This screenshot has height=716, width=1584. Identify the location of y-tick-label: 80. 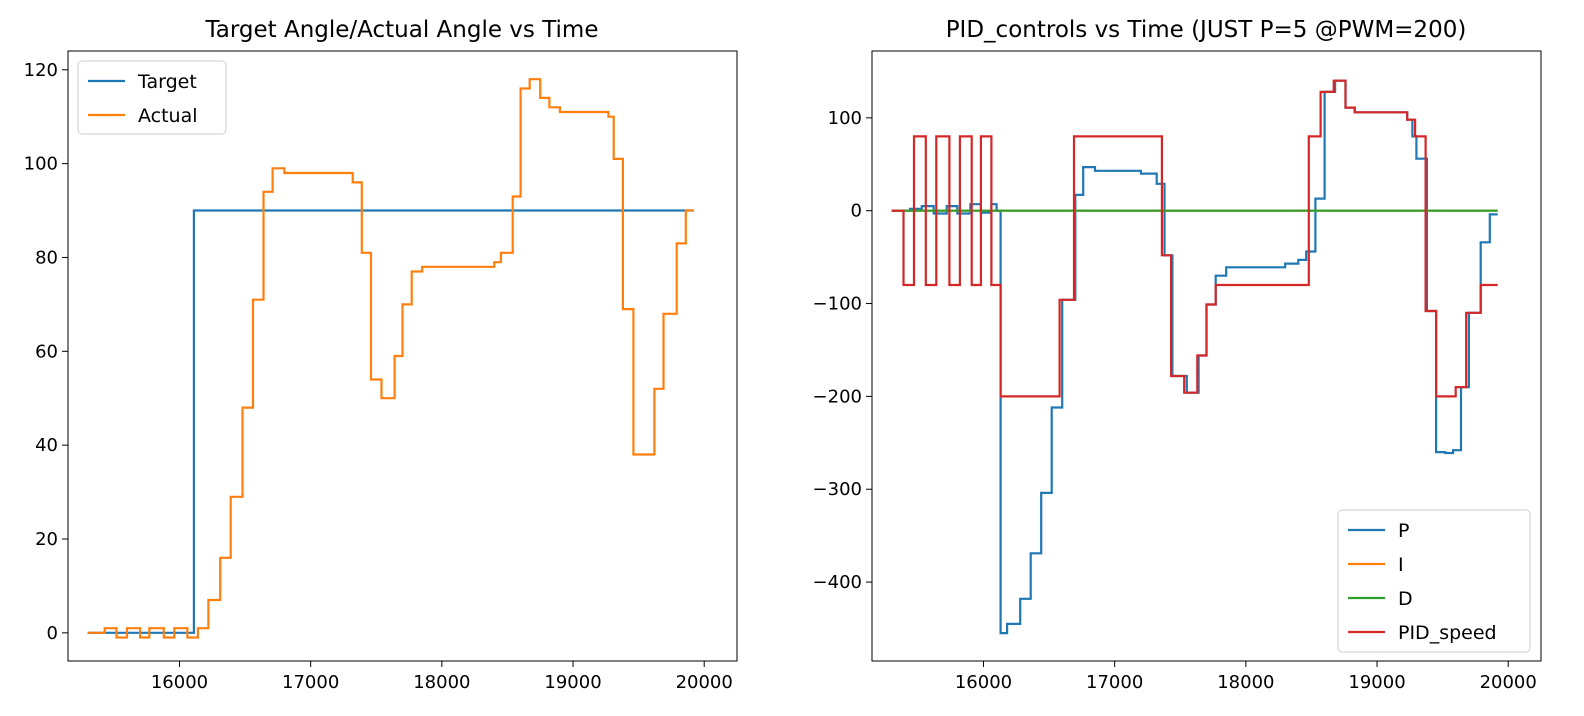
(46, 257).